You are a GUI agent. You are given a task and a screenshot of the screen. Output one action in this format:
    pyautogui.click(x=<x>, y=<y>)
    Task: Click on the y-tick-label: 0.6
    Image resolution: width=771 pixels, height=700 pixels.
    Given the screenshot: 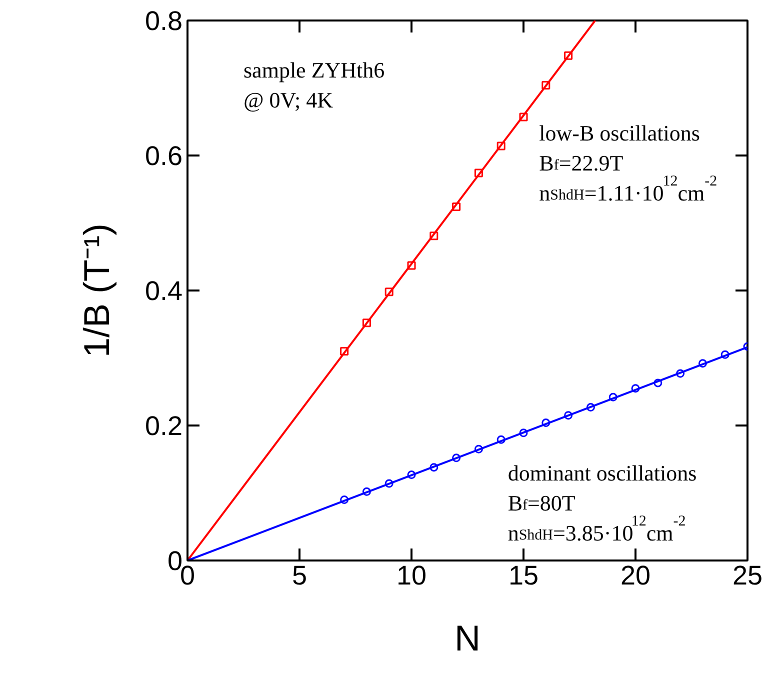 What is the action you would take?
    pyautogui.click(x=163, y=156)
    